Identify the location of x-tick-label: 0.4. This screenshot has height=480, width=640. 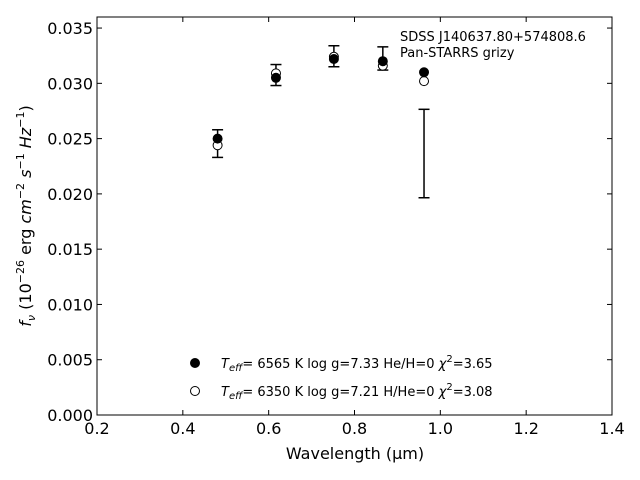
(182, 428).